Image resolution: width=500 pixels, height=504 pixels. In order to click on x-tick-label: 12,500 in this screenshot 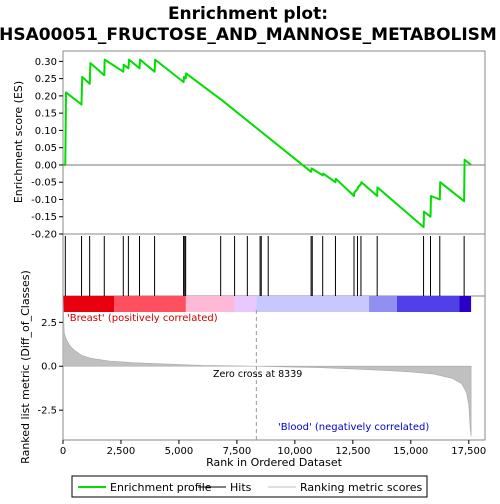, I will do `click(352, 451)`.